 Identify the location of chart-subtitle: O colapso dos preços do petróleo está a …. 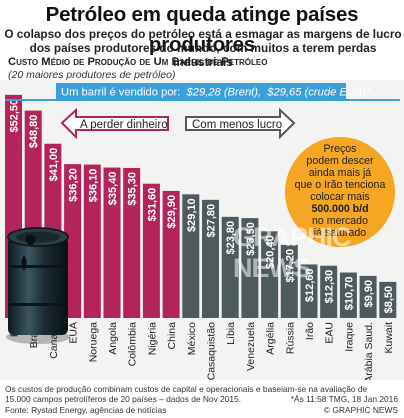
(203, 48).